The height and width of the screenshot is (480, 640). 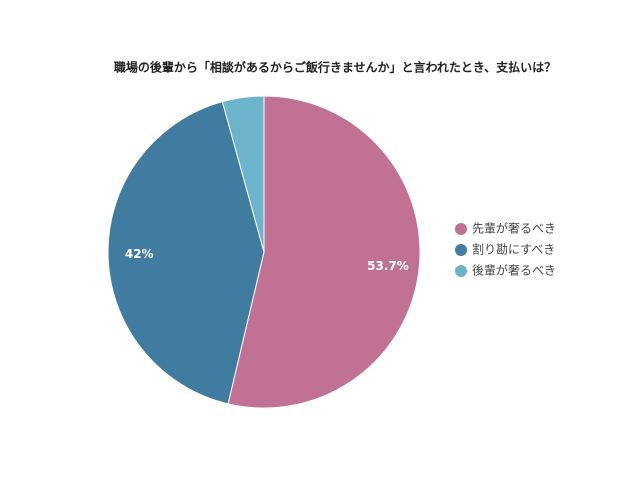 What do you see at coordinates (514, 228) in the screenshot?
I see `legend-label: 先輩が奢るべき` at bounding box center [514, 228].